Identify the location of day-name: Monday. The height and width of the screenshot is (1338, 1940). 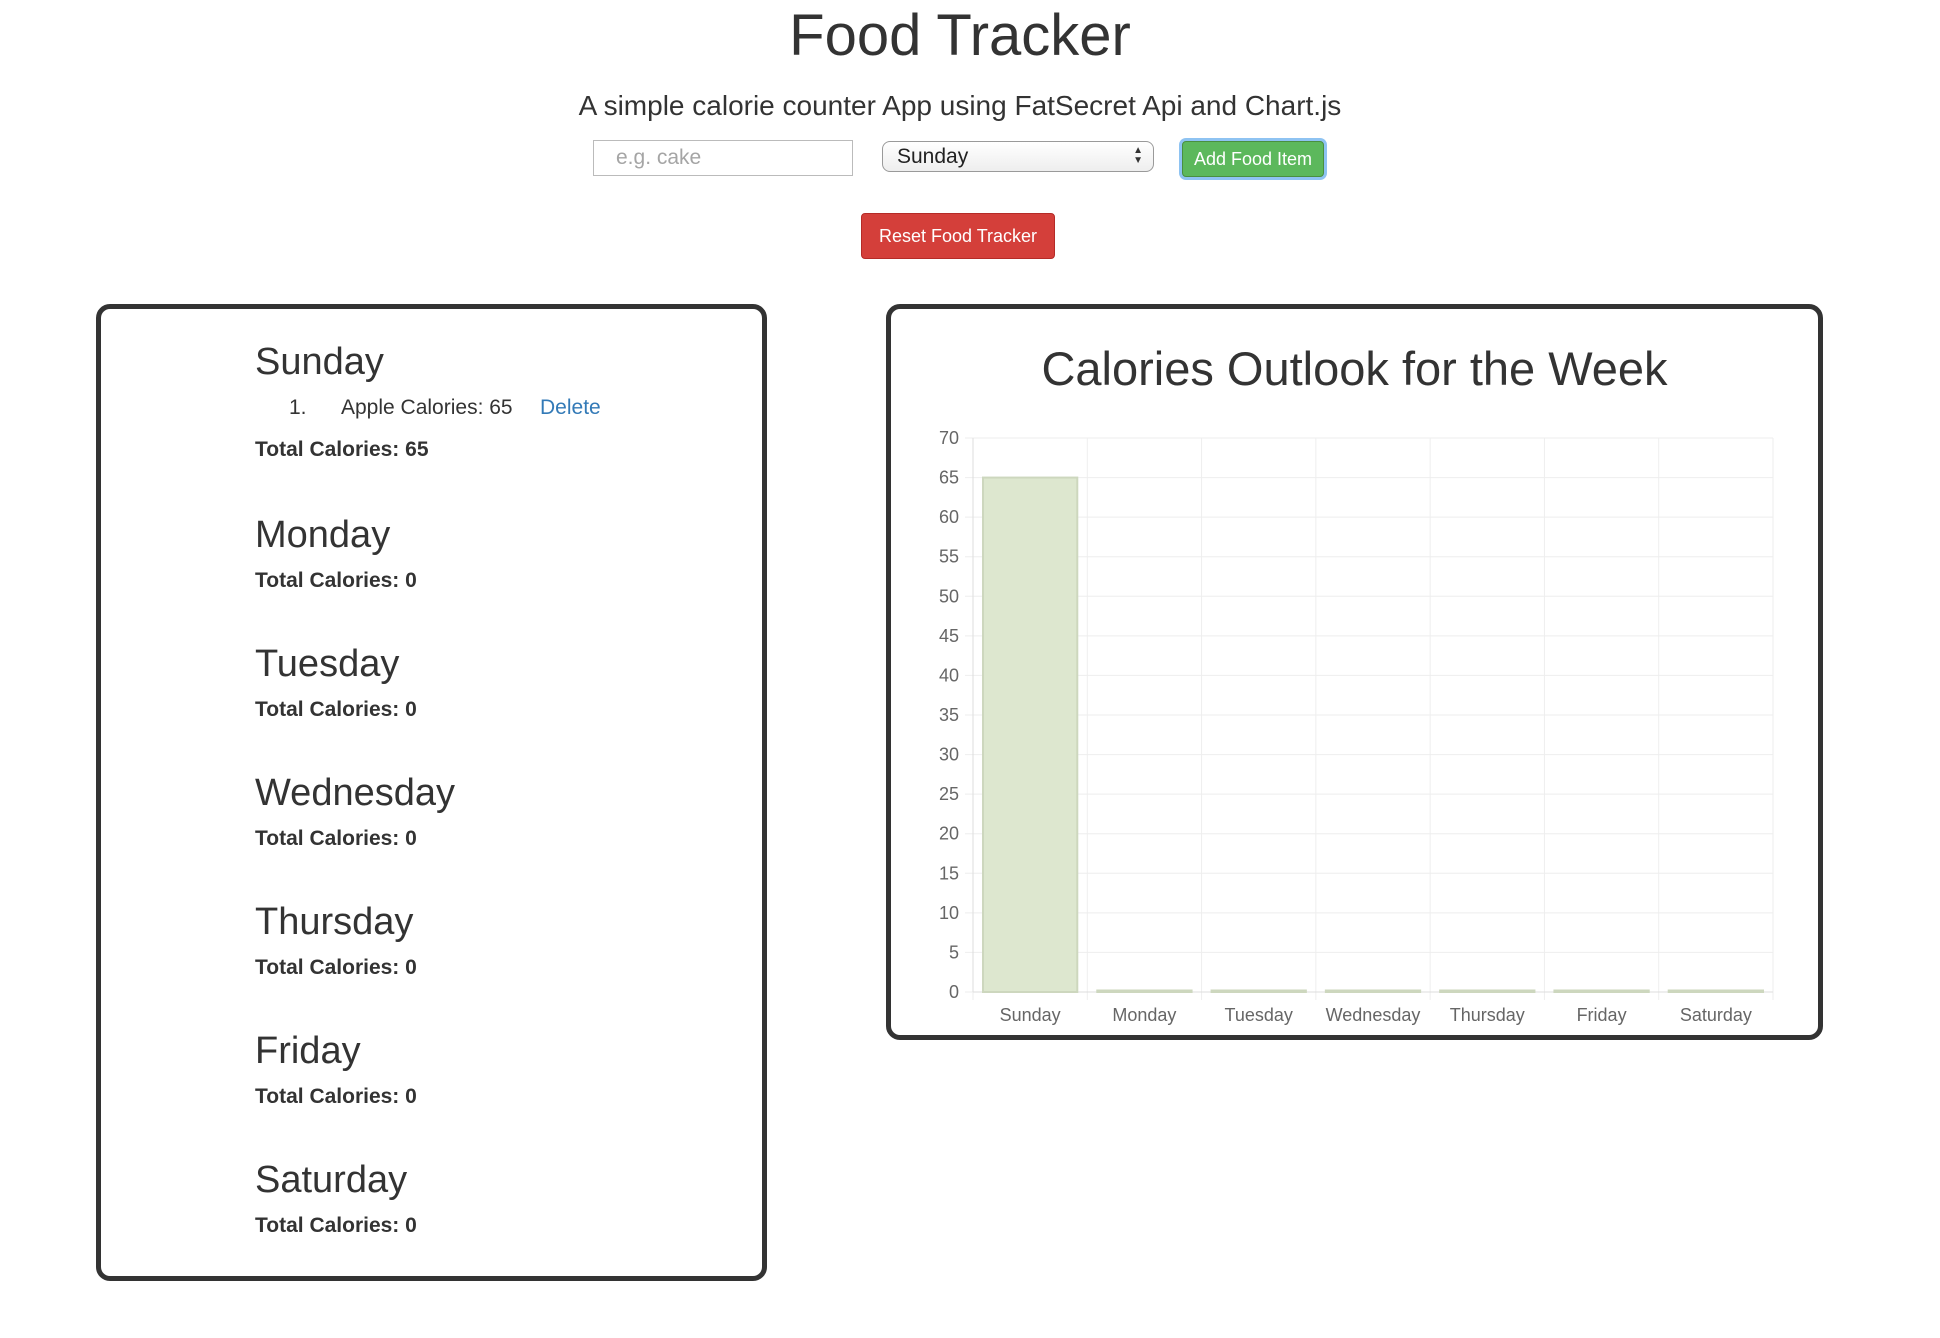
(323, 535).